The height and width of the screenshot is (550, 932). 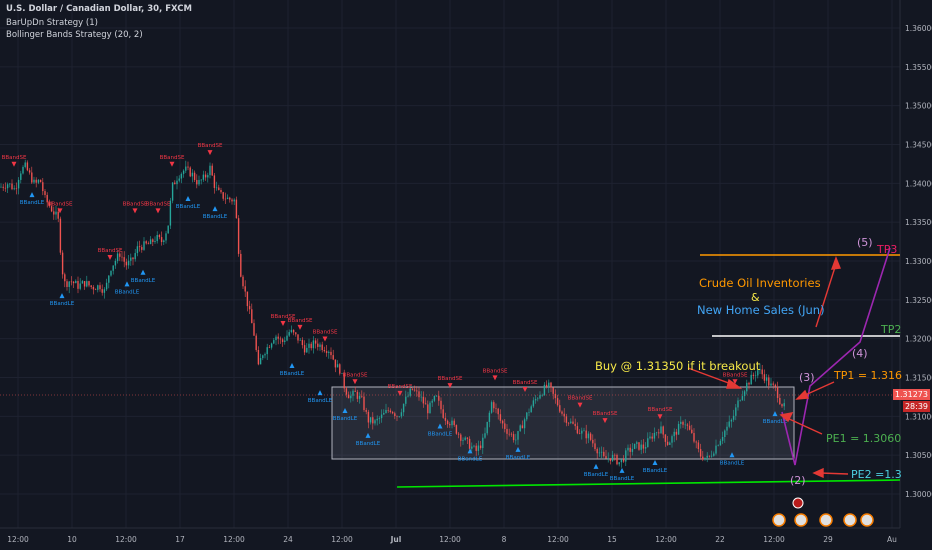 I want to click on tp2-label: TP2, so click(x=890, y=329).